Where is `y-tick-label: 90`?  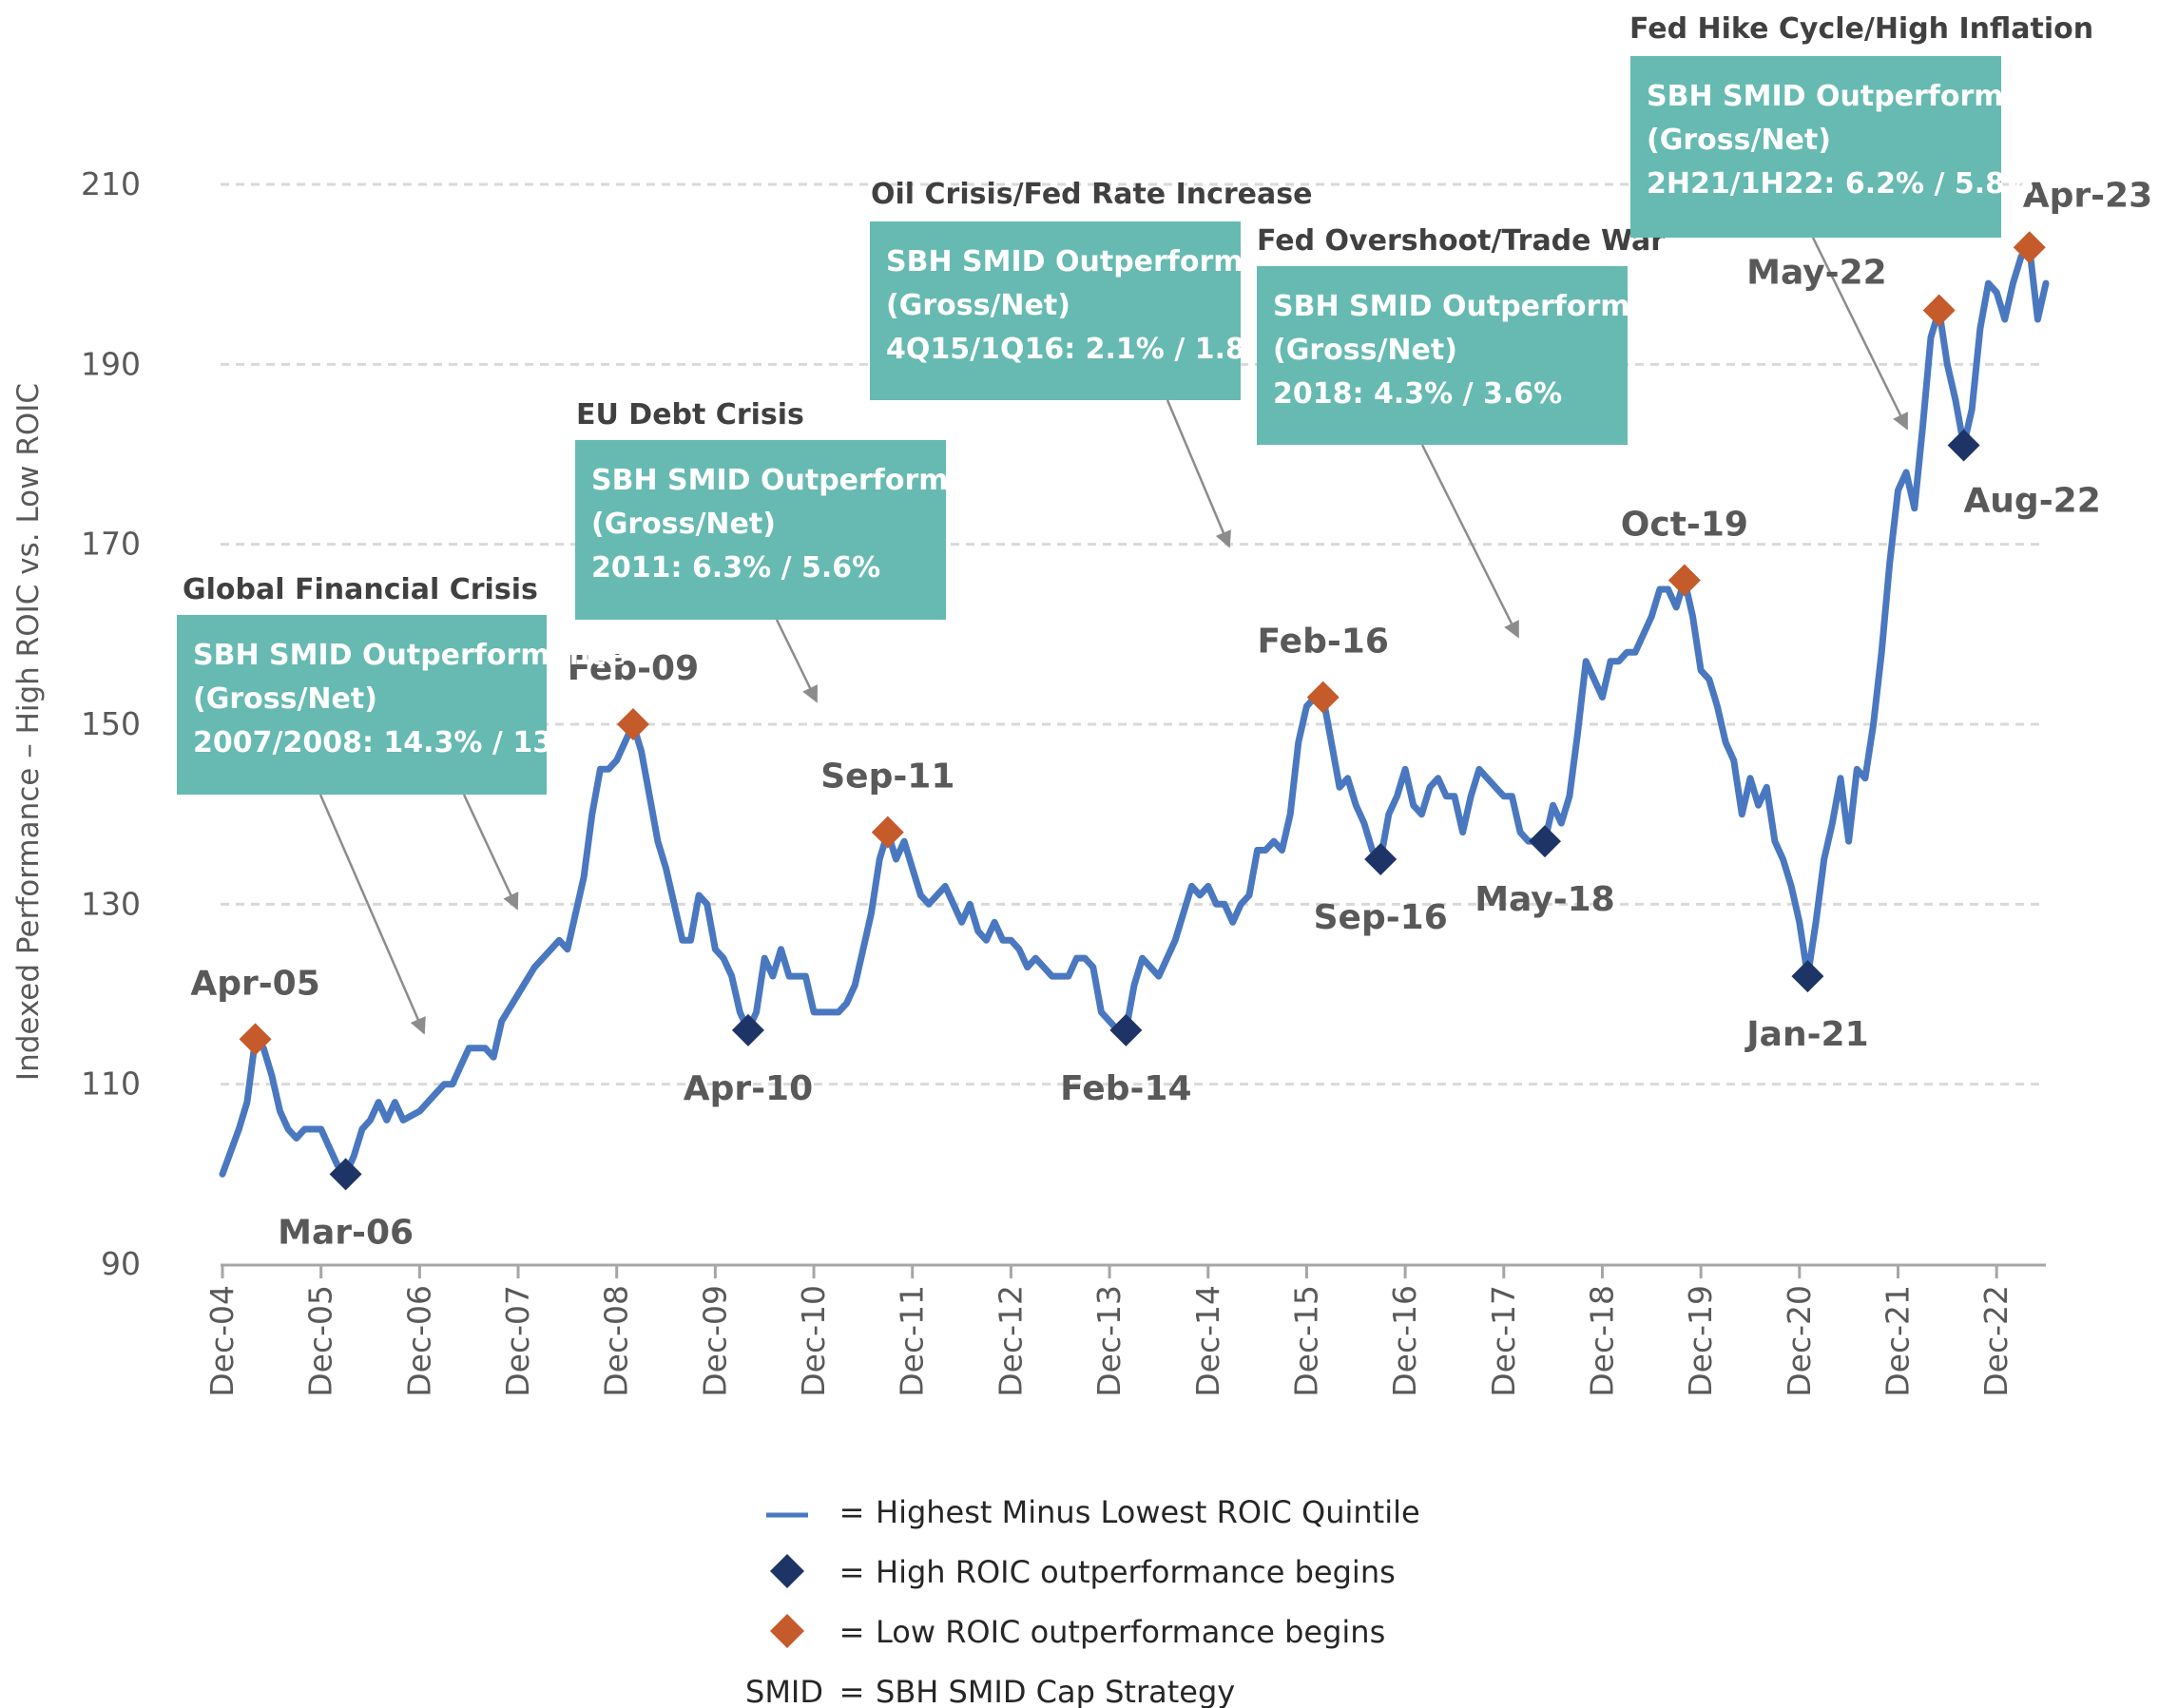 y-tick-label: 90 is located at coordinates (121, 1263).